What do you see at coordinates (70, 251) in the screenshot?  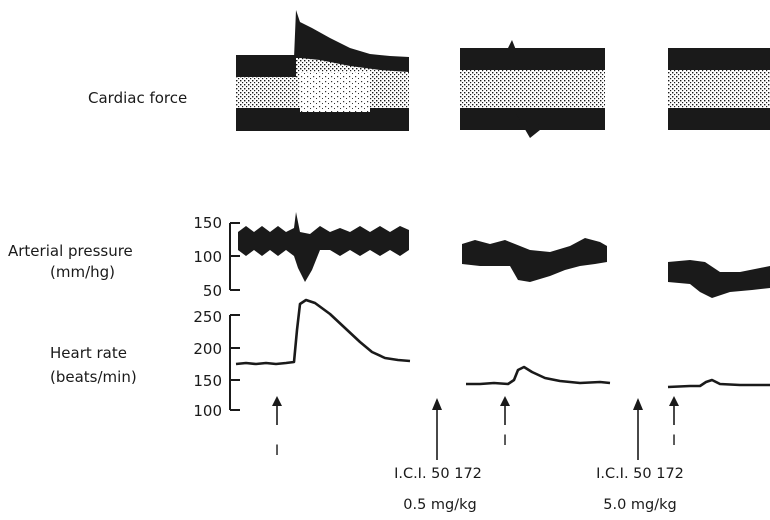 I see `arterial-pressure-label: Arterial pressure` at bounding box center [70, 251].